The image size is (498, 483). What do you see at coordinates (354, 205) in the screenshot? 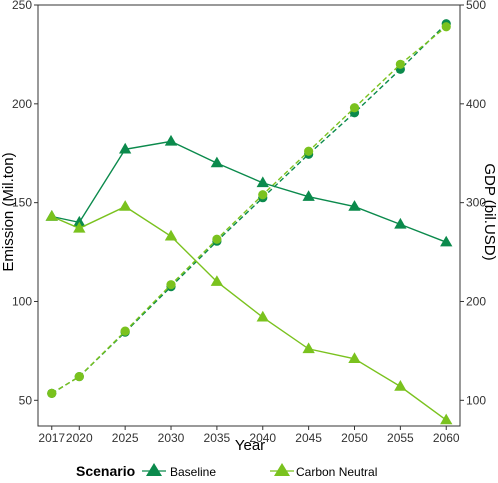
I see `point-baseline-emission-2050` at bounding box center [354, 205].